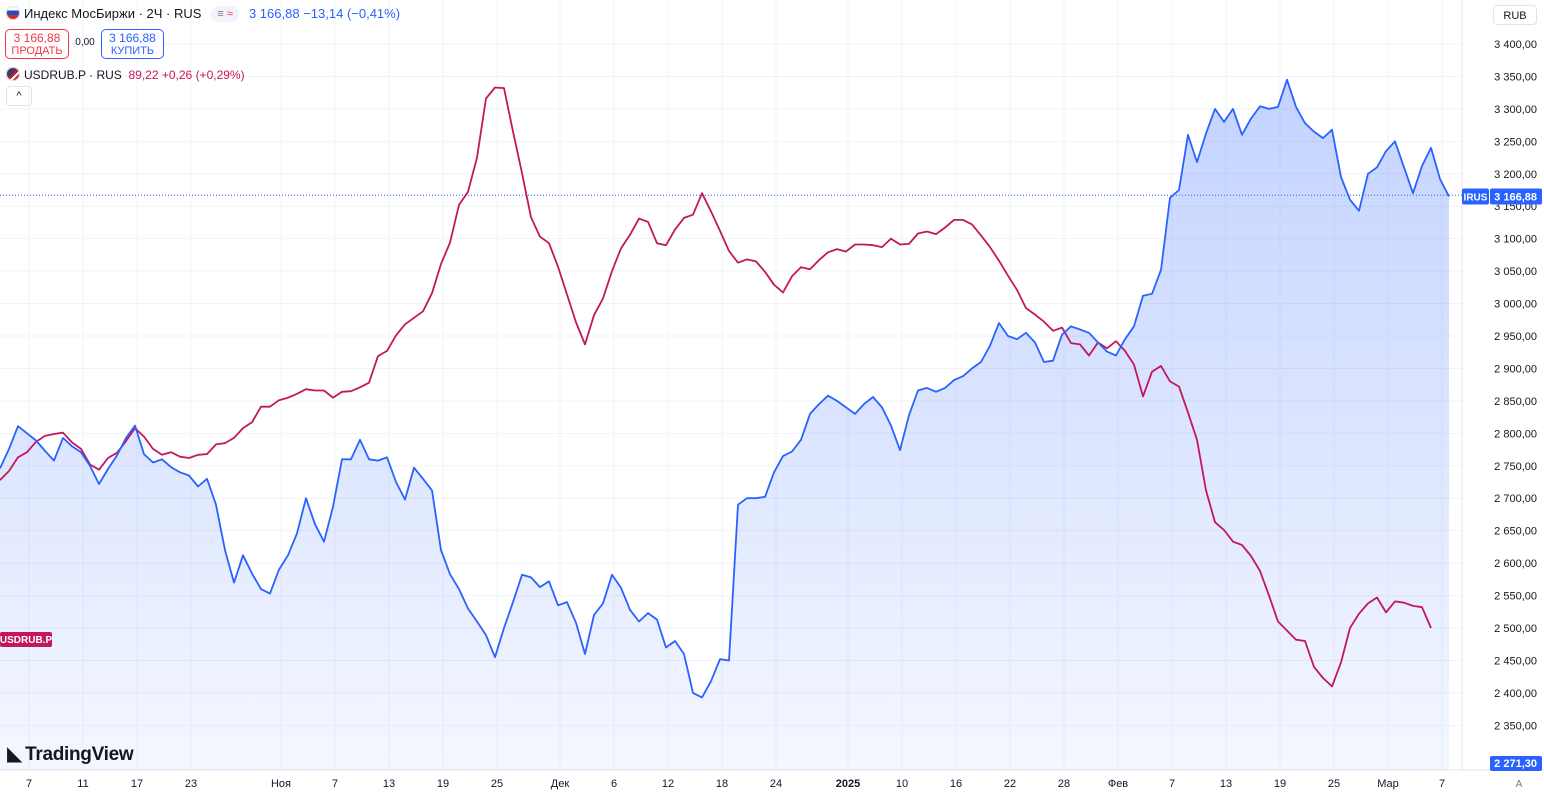 Image resolution: width=1544 pixels, height=801 pixels. Describe the element at coordinates (220, 75) in the screenshot. I see `compare-change-pct: (+0,29%)` at that location.